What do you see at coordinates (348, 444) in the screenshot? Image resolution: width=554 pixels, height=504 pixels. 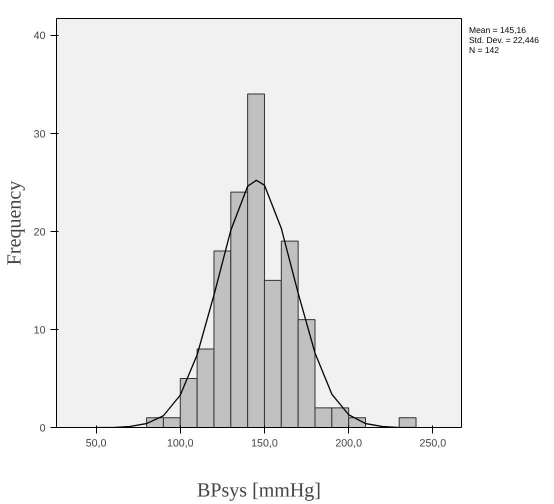 I see `x-tick-label: 200,0` at bounding box center [348, 444].